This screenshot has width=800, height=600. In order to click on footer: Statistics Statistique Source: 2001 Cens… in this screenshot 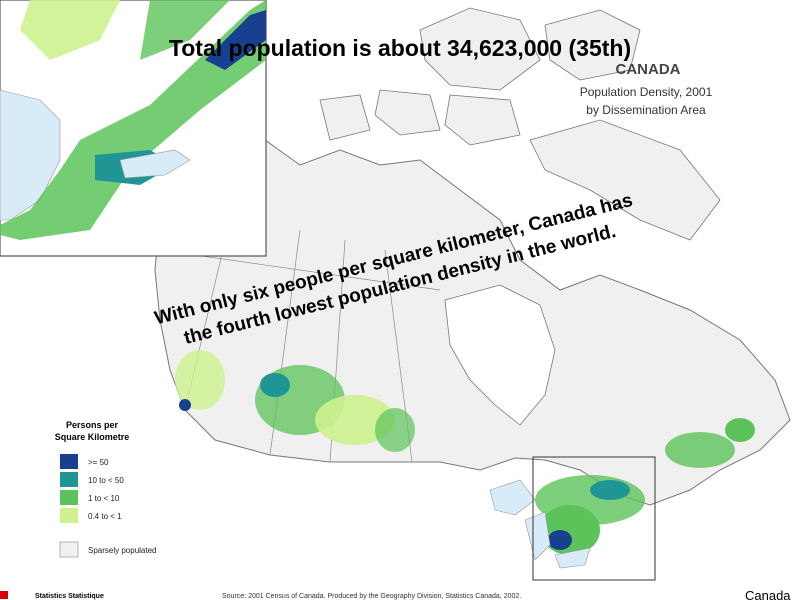, I will do `click(400, 594)`.